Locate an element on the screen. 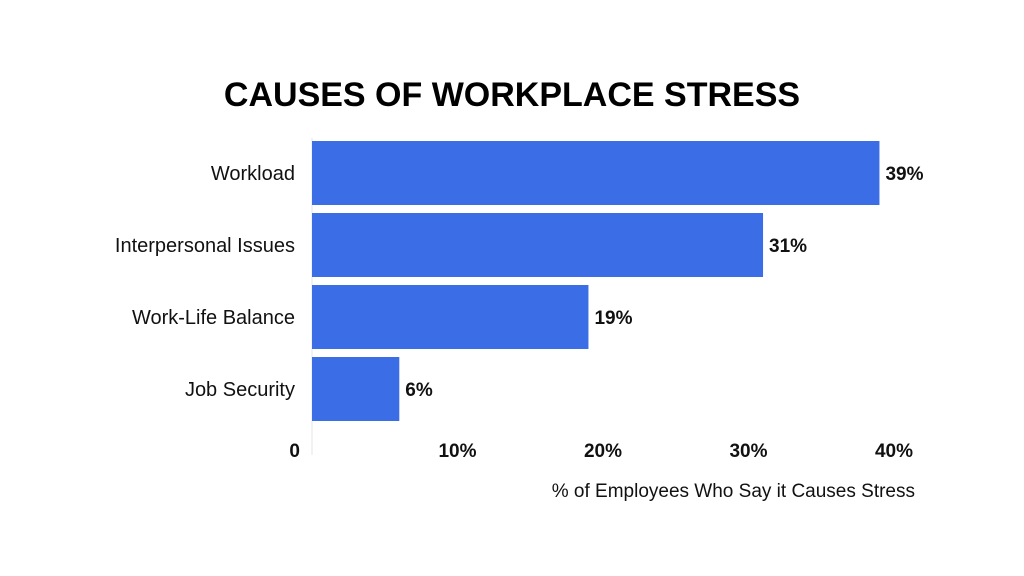  category-label: Interpersonal Issues is located at coordinates (205, 246).